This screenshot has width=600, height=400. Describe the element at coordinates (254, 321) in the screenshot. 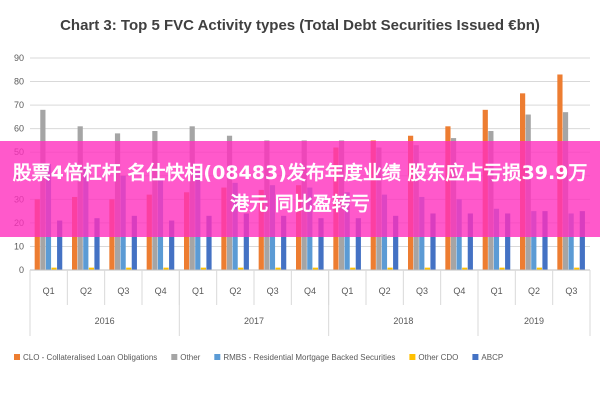

I see `x-group-label: 2017` at that location.